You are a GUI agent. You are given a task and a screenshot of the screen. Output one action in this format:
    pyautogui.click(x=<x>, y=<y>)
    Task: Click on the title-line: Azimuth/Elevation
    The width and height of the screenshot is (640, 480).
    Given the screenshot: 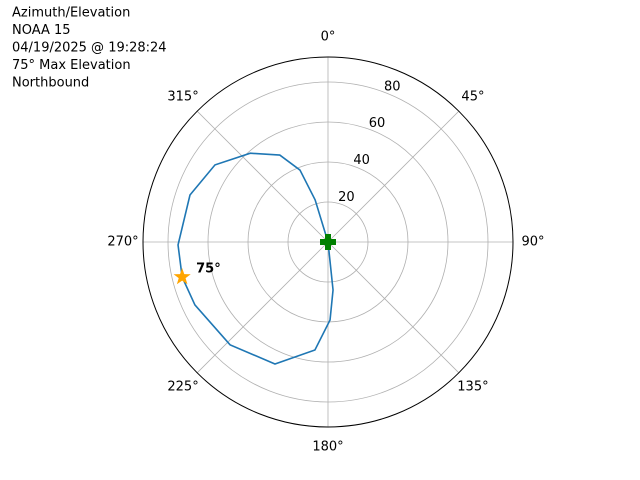 What is the action you would take?
    pyautogui.click(x=71, y=13)
    